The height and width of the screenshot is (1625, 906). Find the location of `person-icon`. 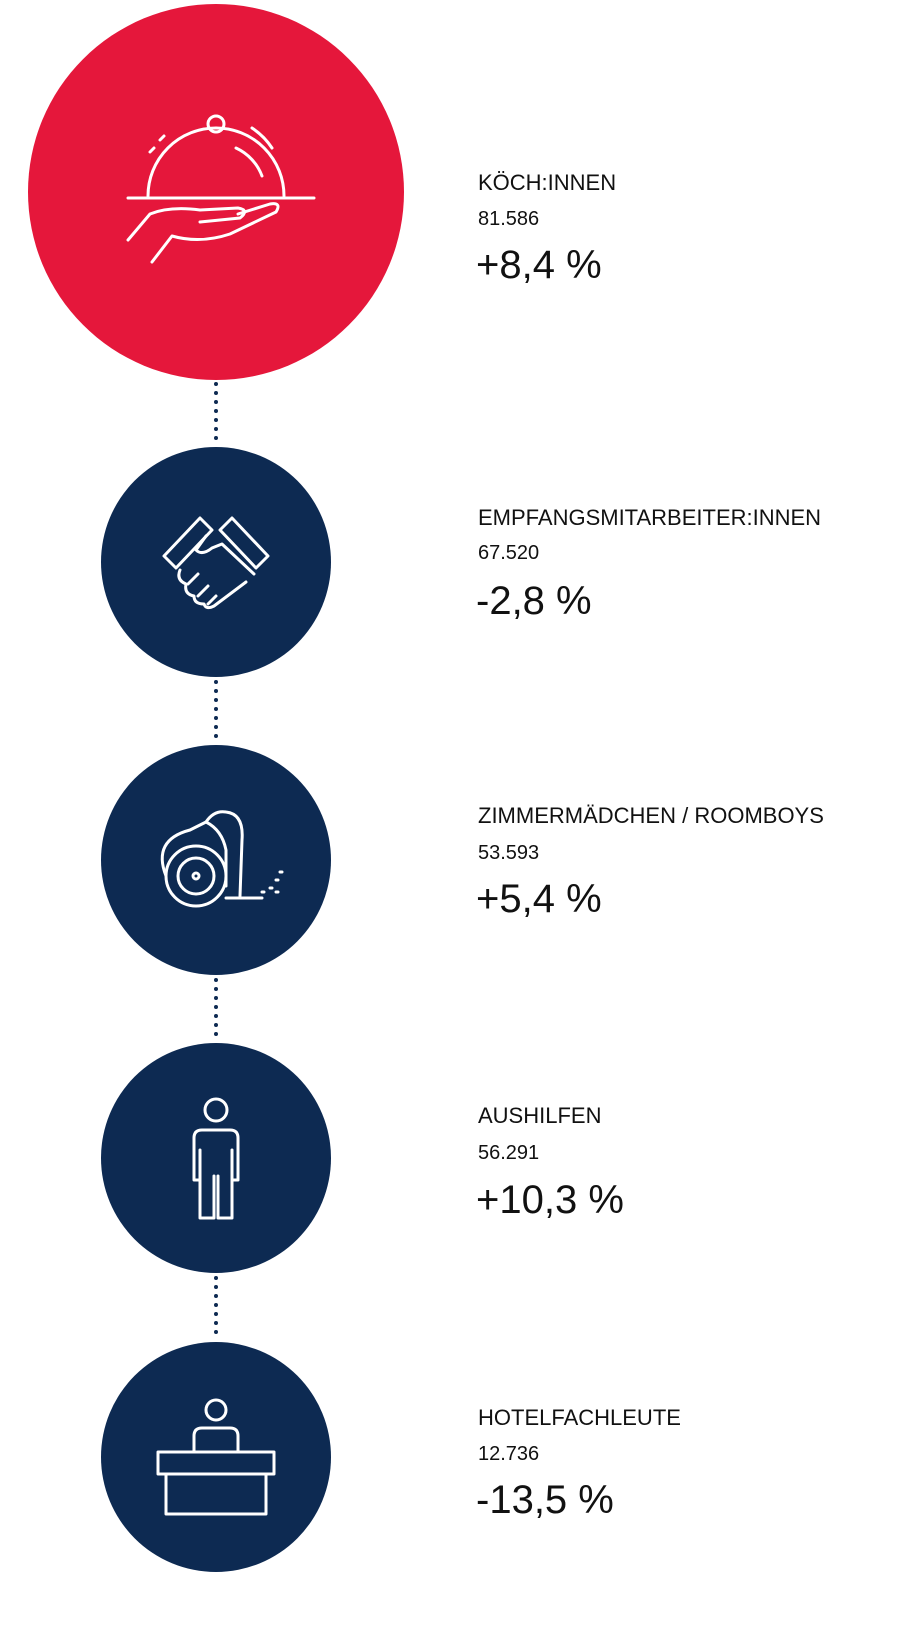

person-icon is located at coordinates (216, 1158).